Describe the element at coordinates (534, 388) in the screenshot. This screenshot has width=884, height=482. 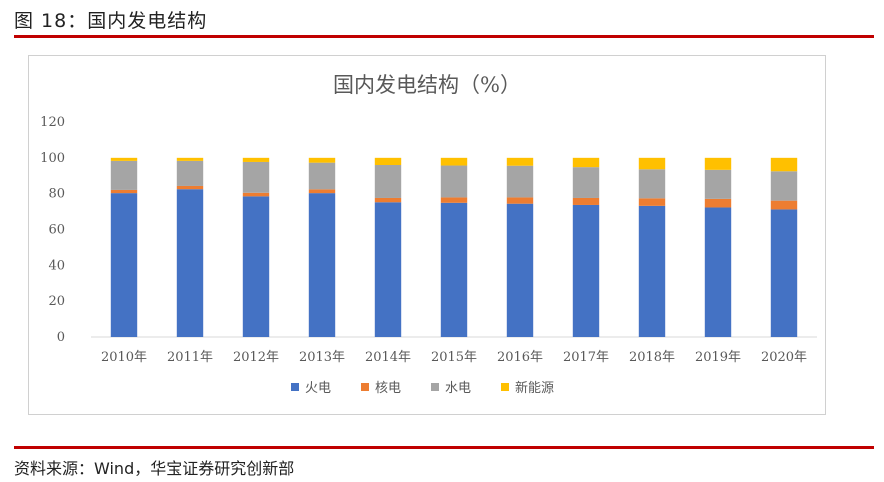
I see `legend-label: 新能源` at that location.